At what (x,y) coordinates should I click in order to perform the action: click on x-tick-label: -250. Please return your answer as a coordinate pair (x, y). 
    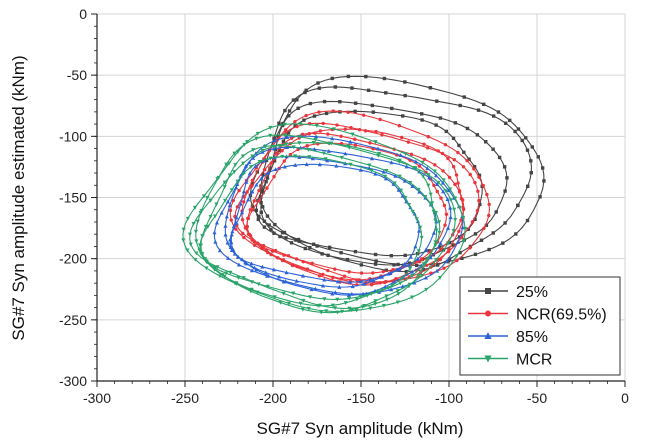
    Looking at the image, I should click on (185, 398).